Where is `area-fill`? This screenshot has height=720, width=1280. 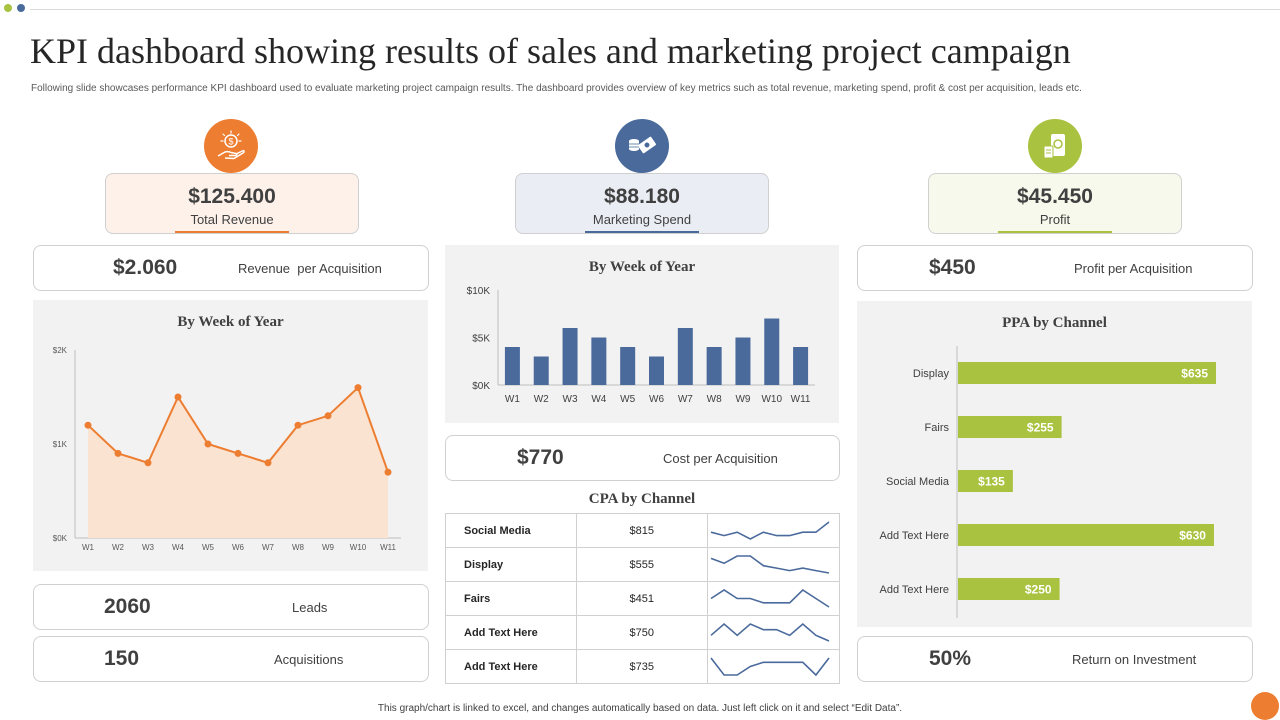
area-fill is located at coordinates (238, 462).